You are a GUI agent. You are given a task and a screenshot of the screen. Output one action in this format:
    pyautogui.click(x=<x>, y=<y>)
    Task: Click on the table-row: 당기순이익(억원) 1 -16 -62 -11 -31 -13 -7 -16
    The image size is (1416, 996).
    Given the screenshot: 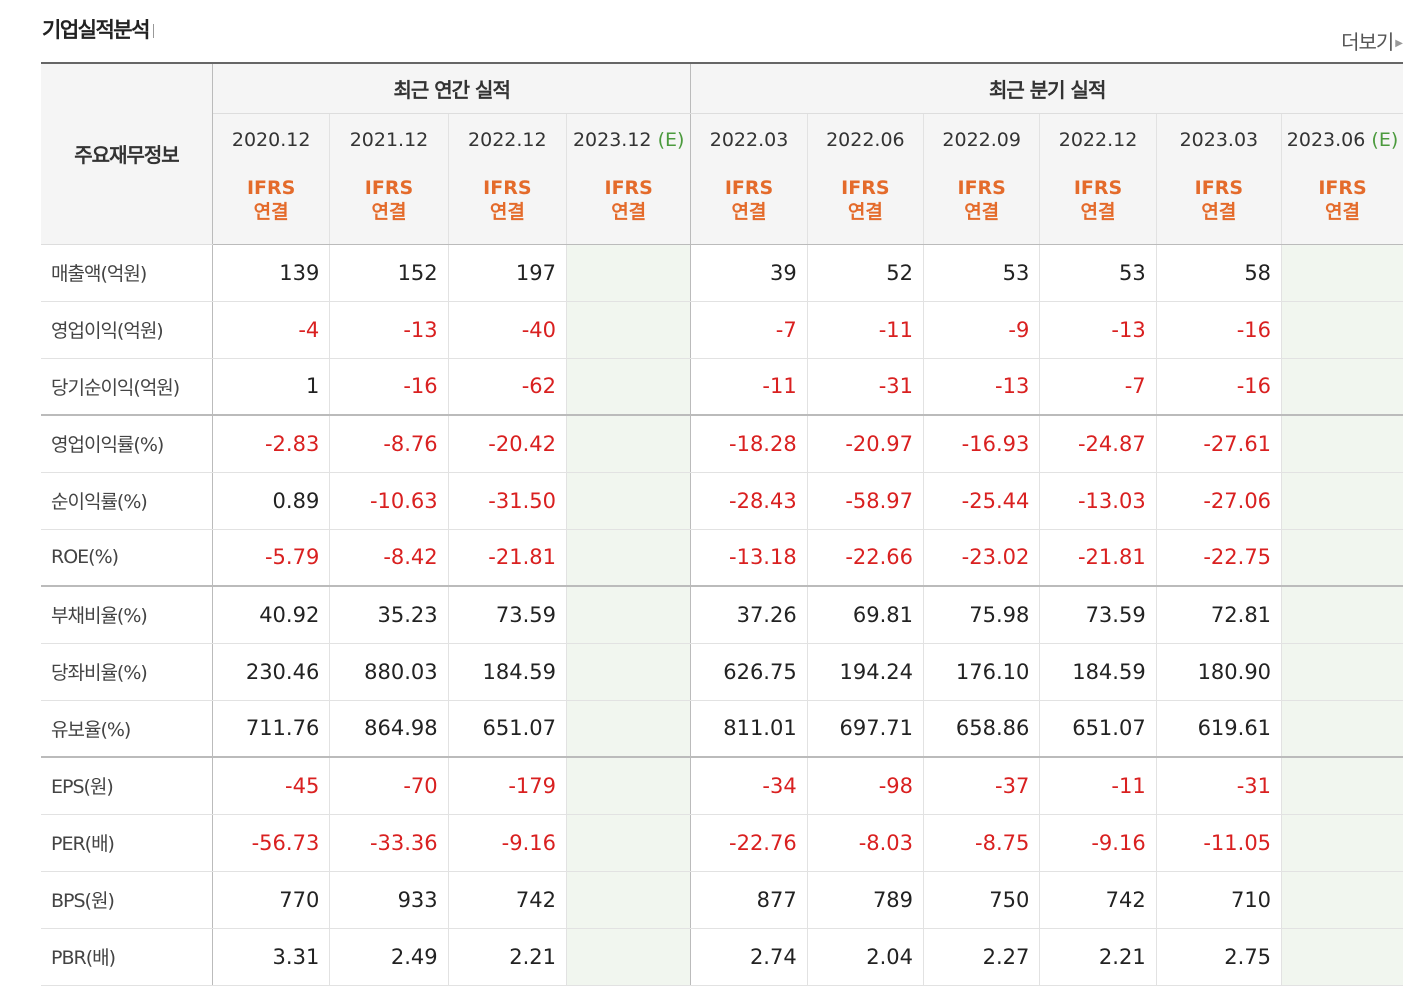 What is the action you would take?
    pyautogui.click(x=722, y=387)
    